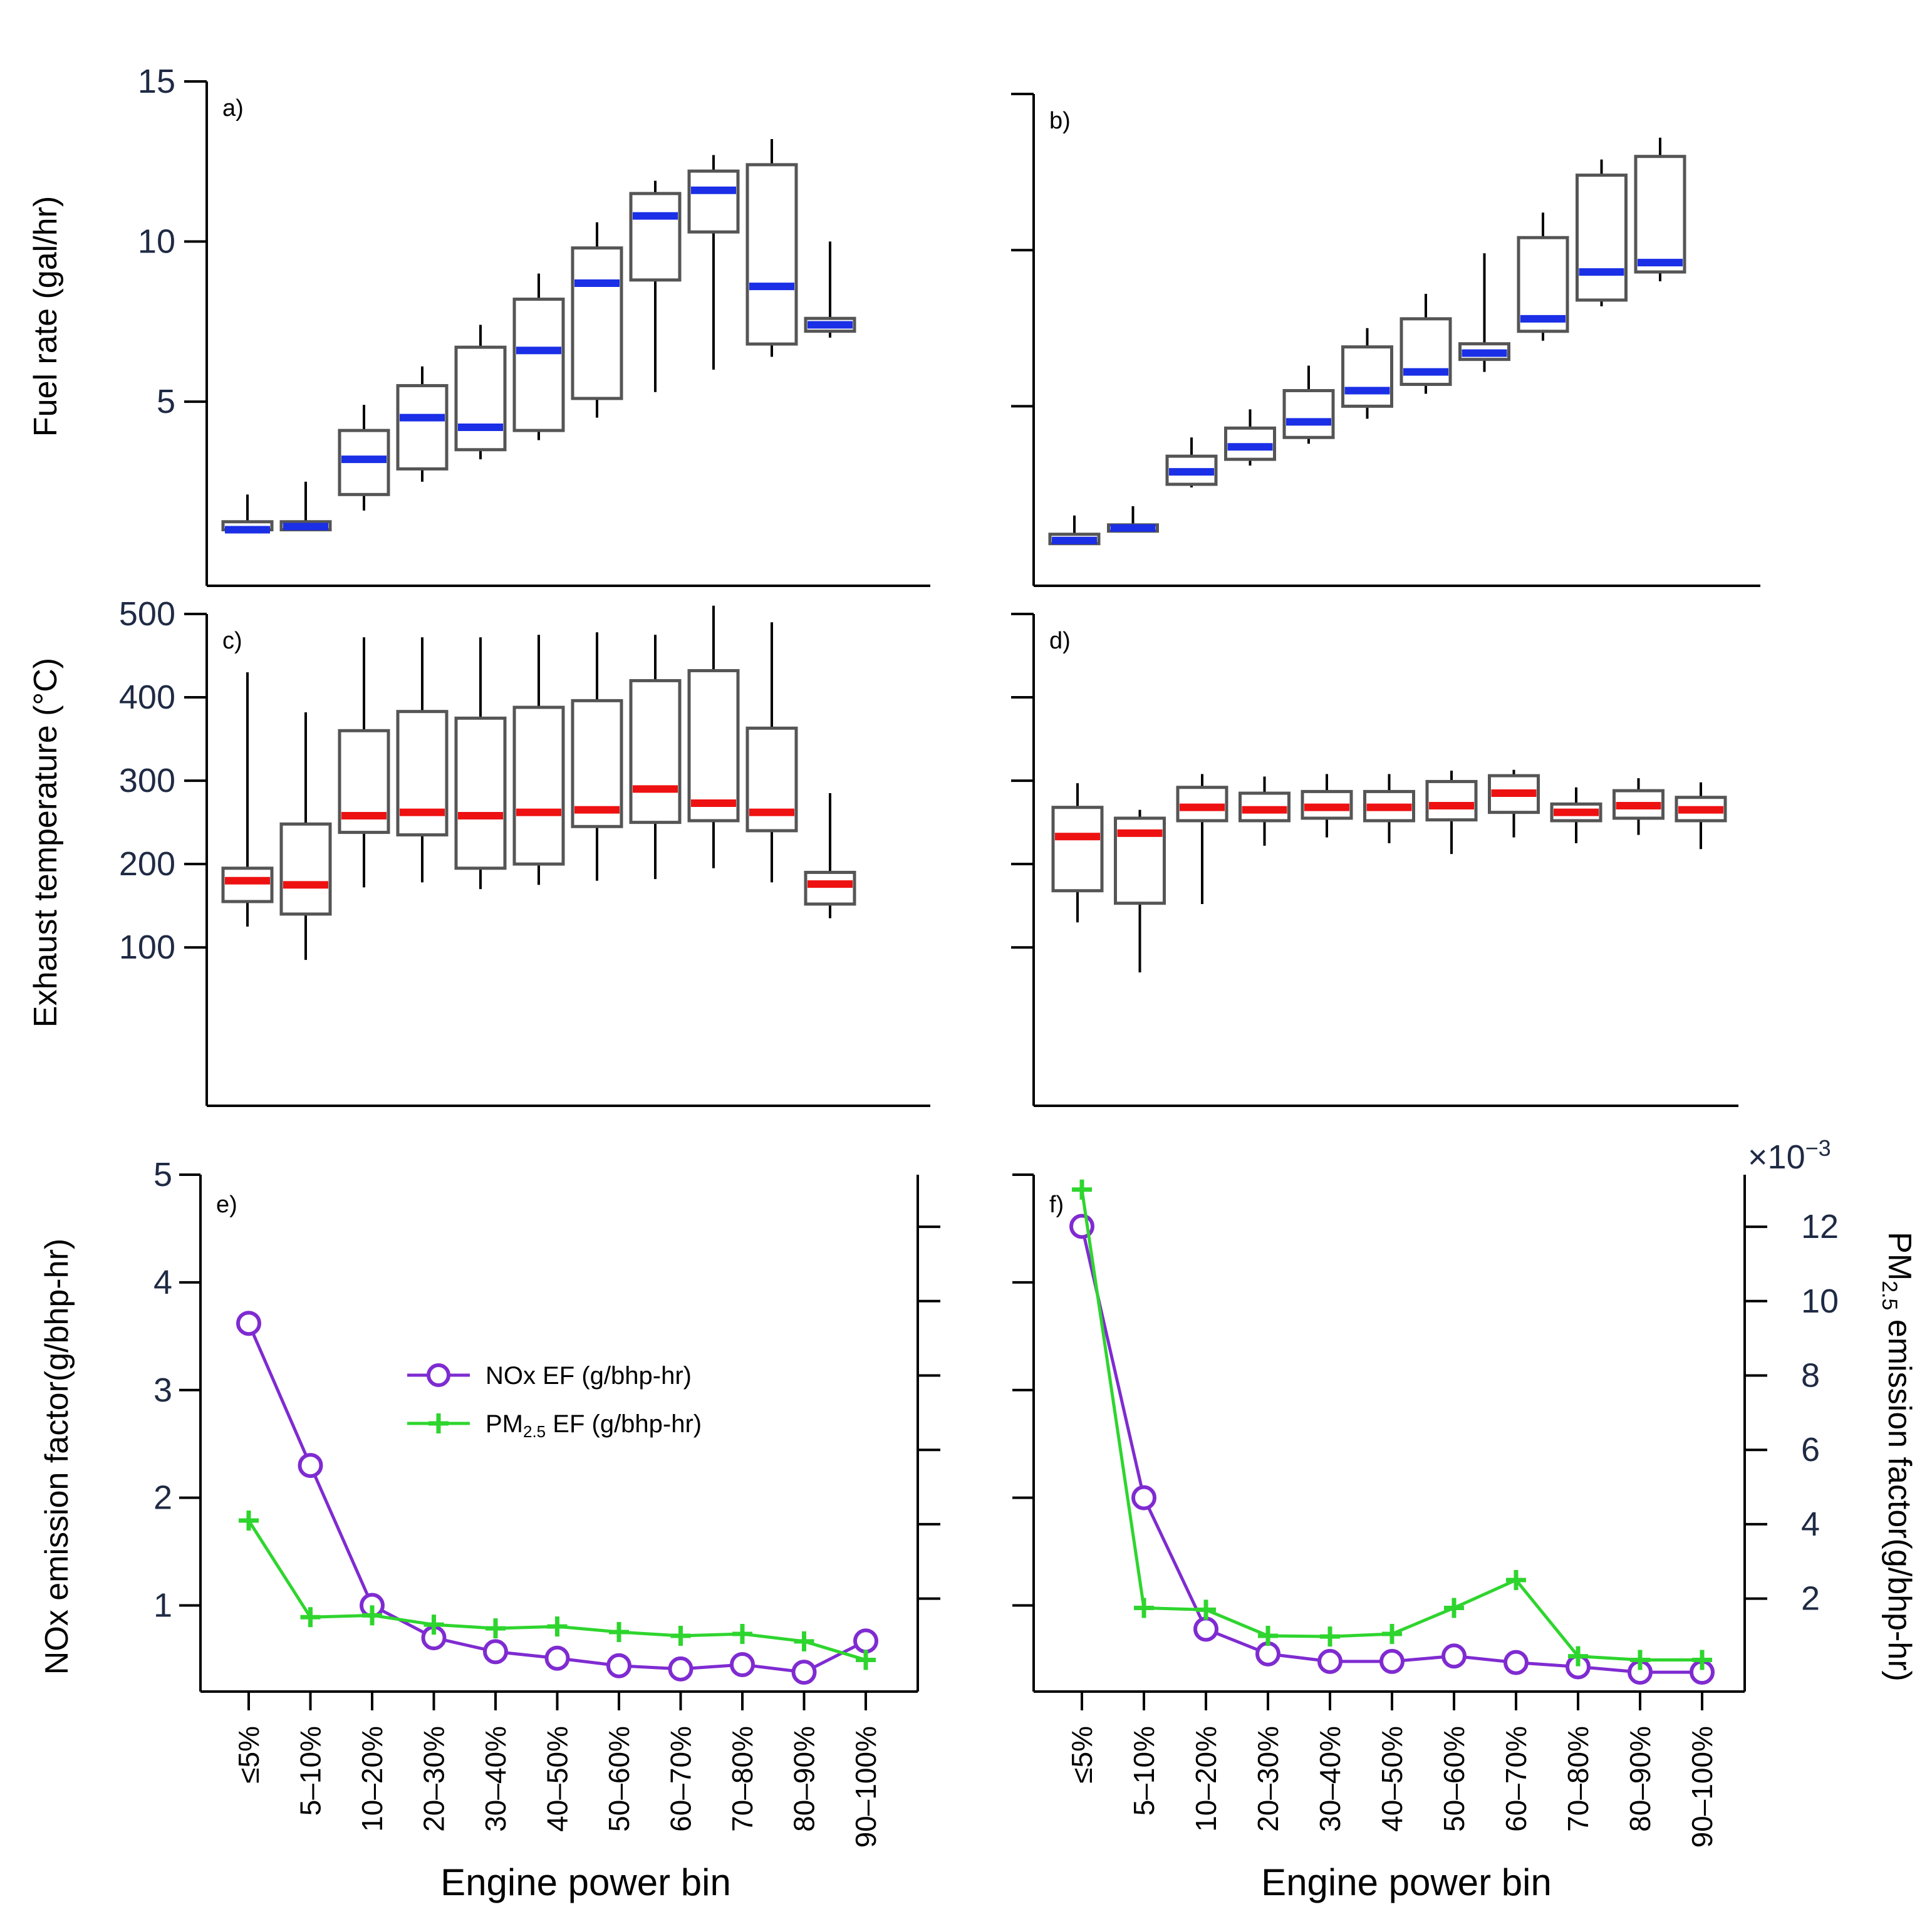  I want to click on panel-label-b: b), so click(1060, 121).